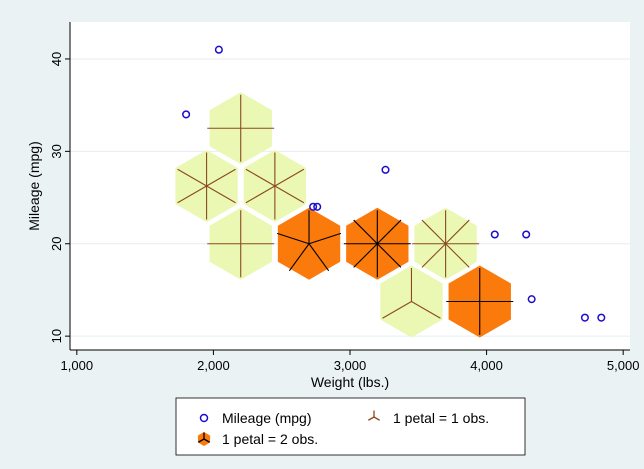  Describe the element at coordinates (56, 244) in the screenshot. I see `y-tick-label-1: 20` at that location.